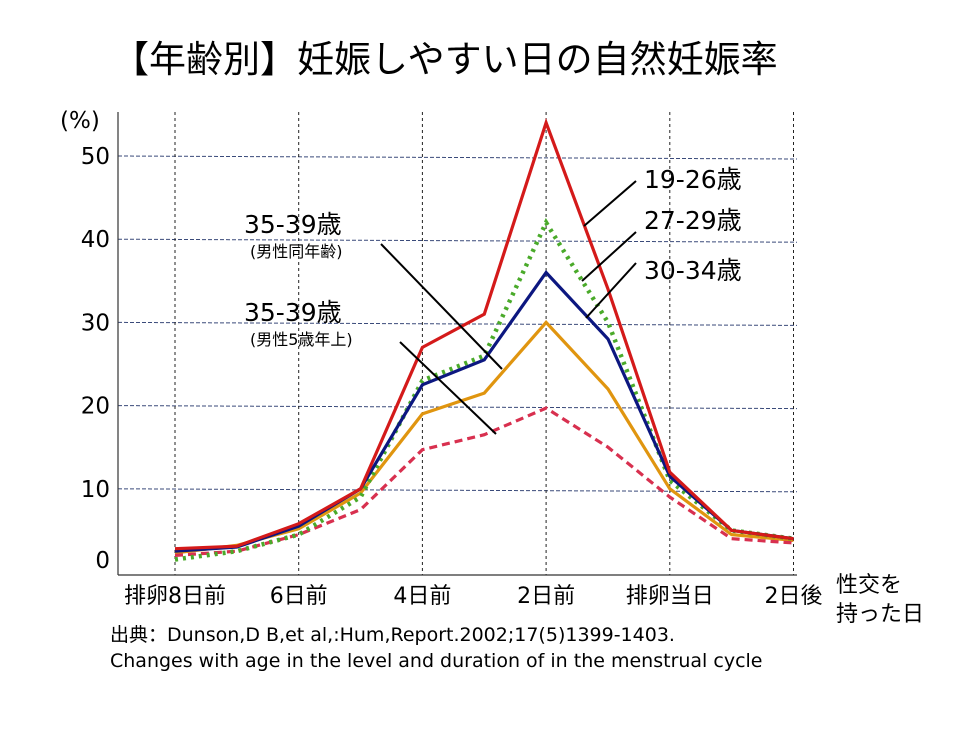 The image size is (971, 736). I want to click on x-tick-5: 2日後, so click(794, 596).